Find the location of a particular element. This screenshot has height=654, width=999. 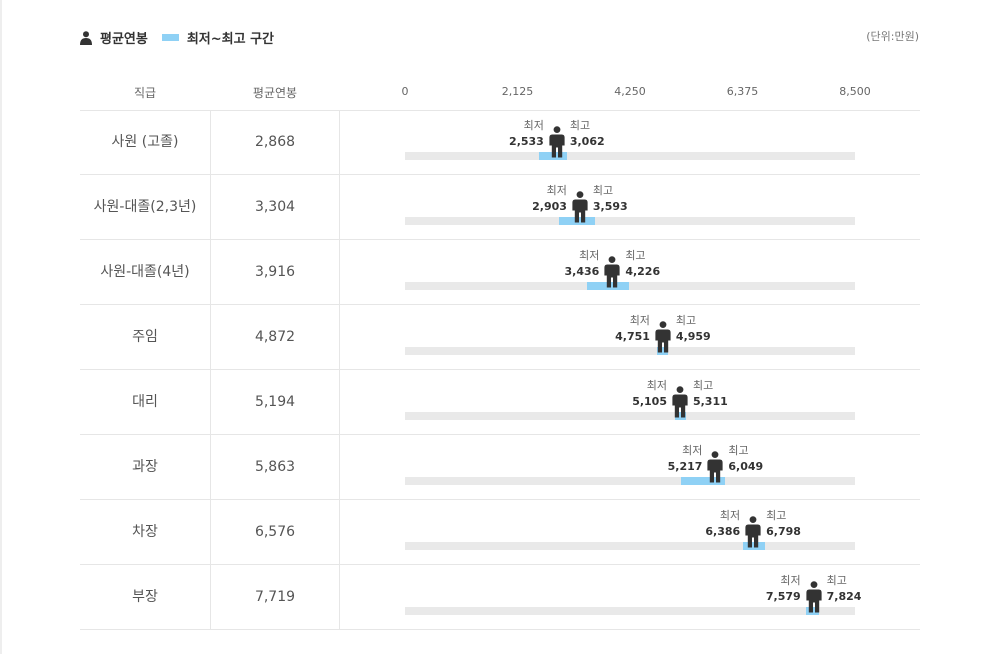

table-header: 직급 평균연봉 0 2,125 4,250 6,375 8,500 is located at coordinates (500, 95).